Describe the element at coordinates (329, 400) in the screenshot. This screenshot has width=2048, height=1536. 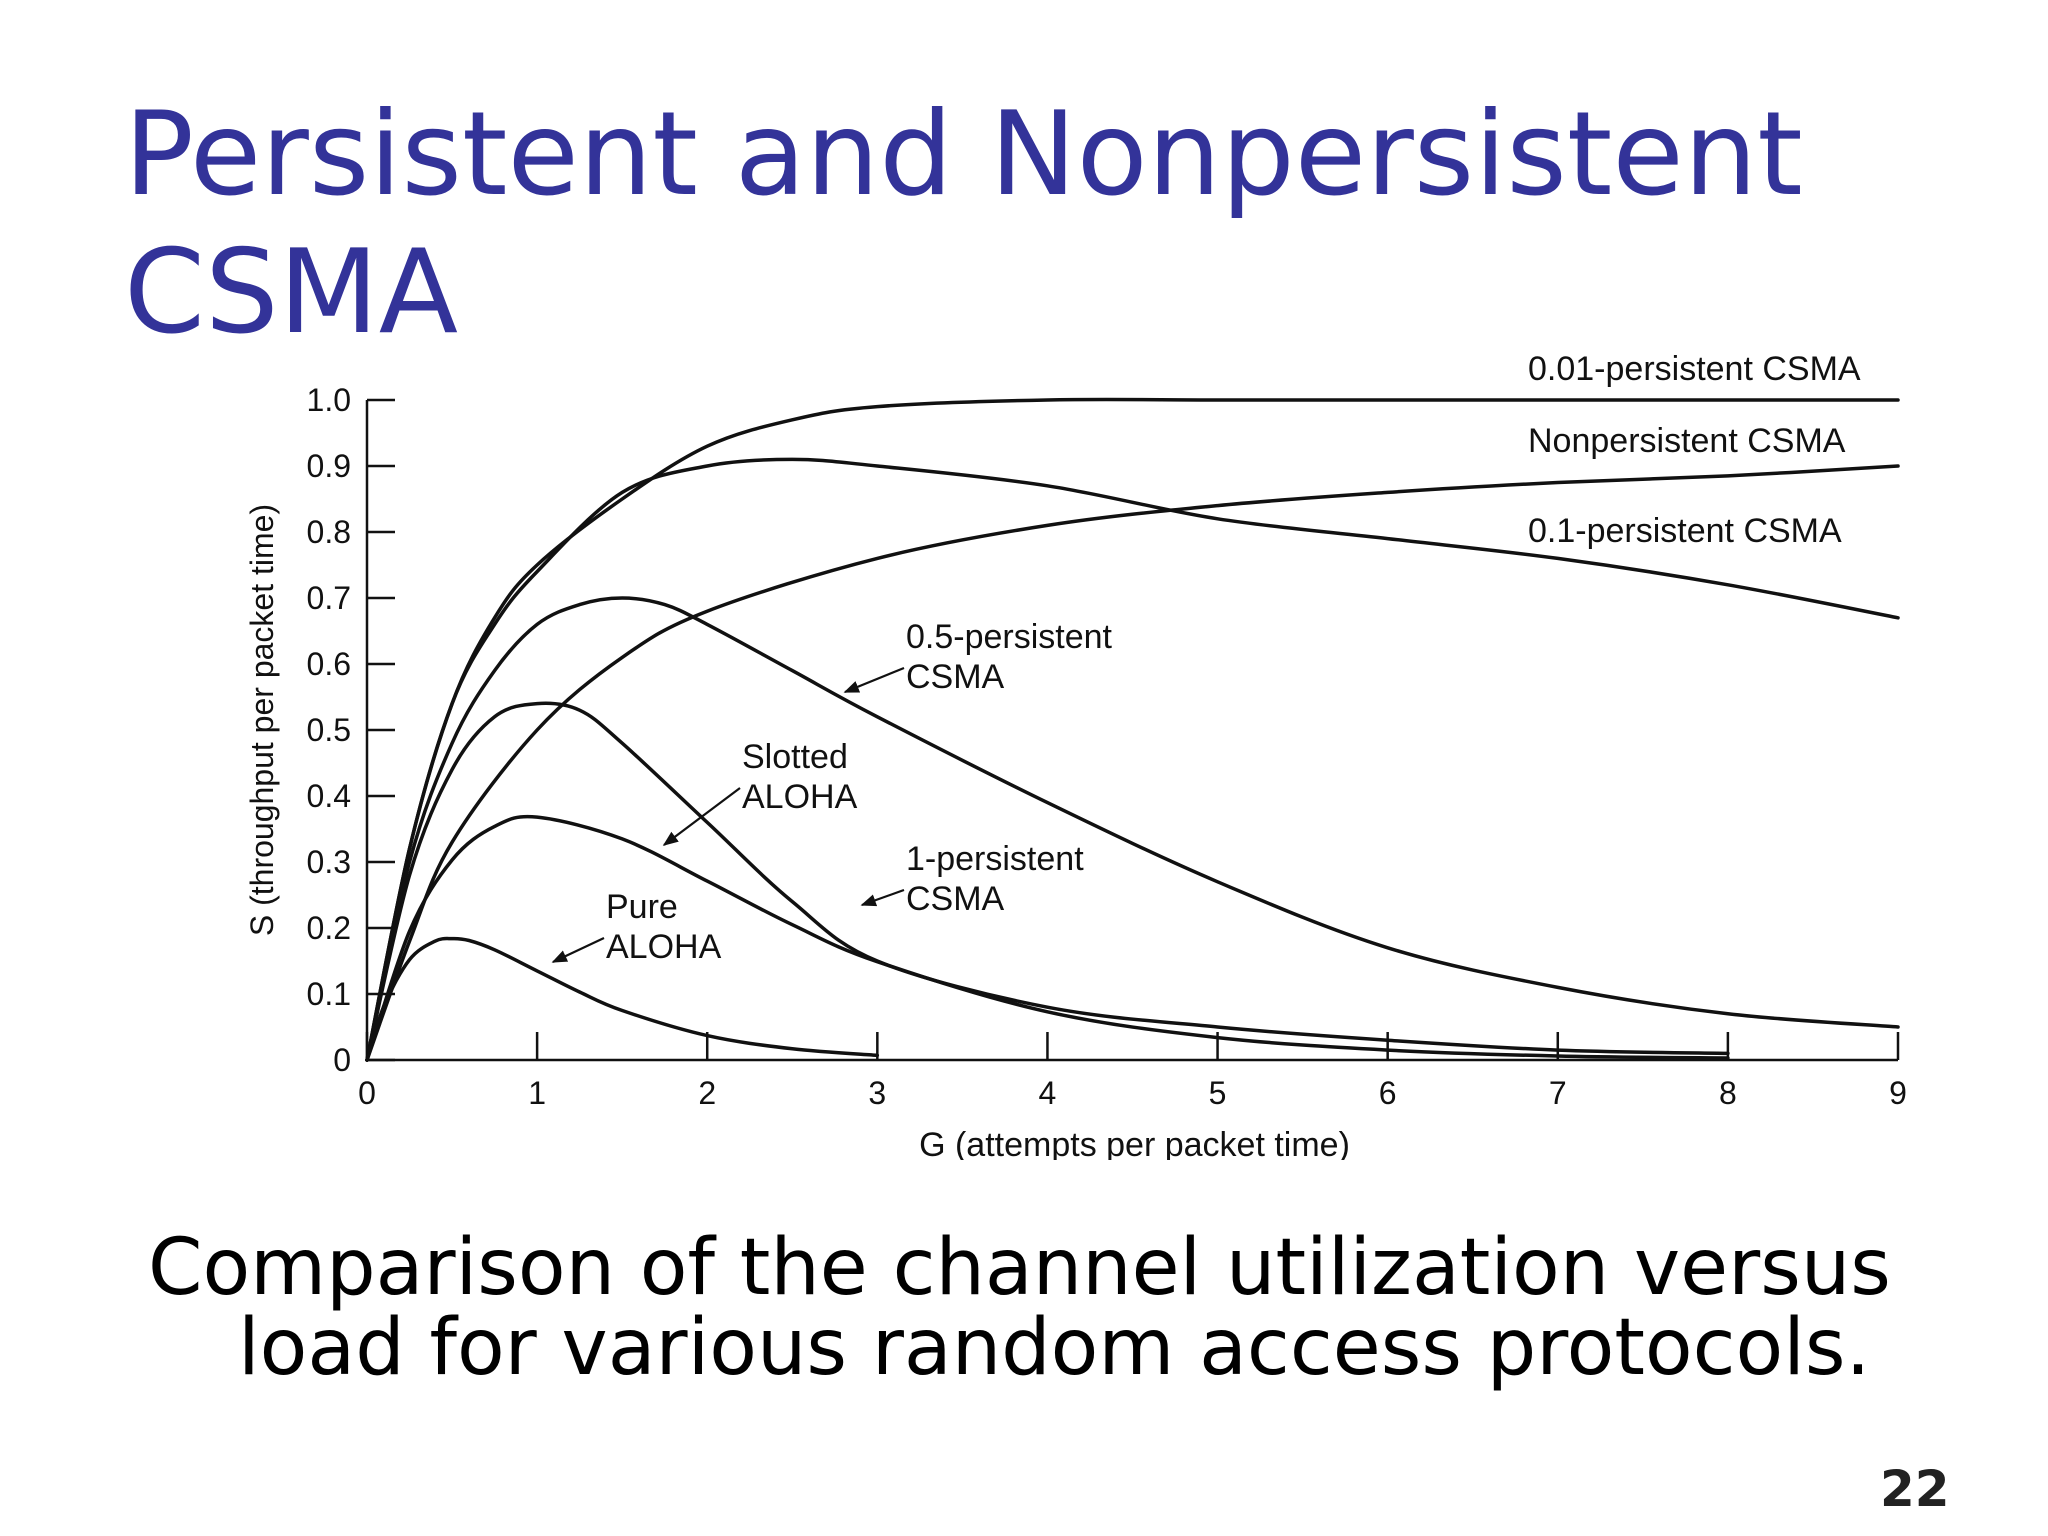
I see `y-tick-label: 1.0` at that location.